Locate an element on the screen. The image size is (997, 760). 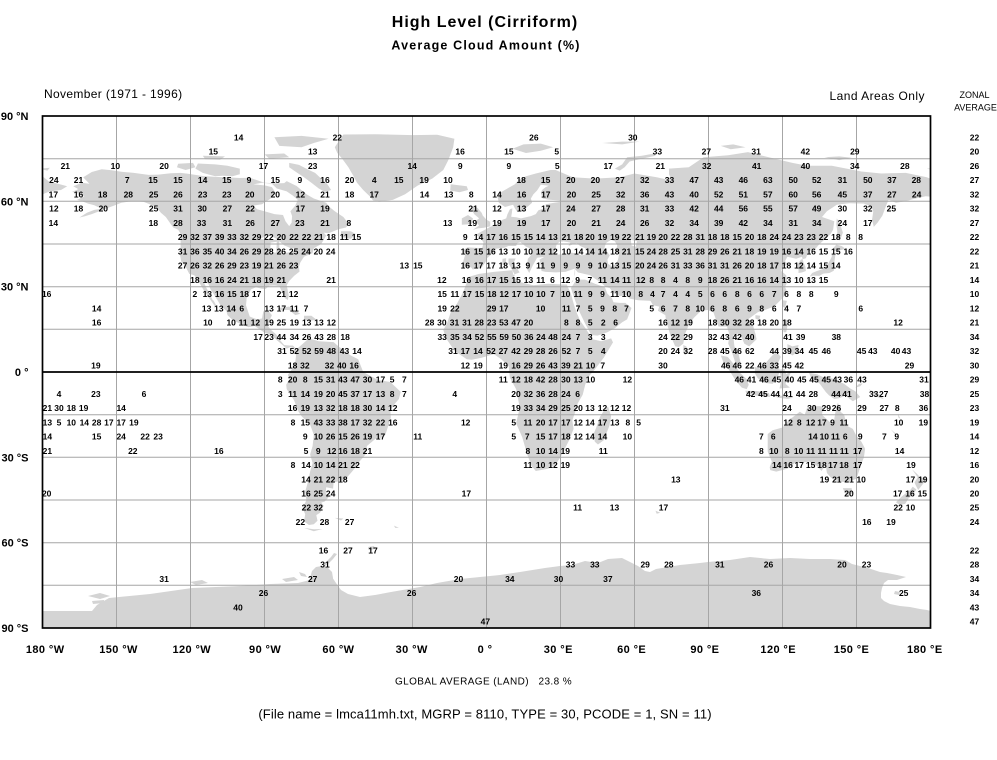
svg-text: 4 is located at coordinates (603, 351).